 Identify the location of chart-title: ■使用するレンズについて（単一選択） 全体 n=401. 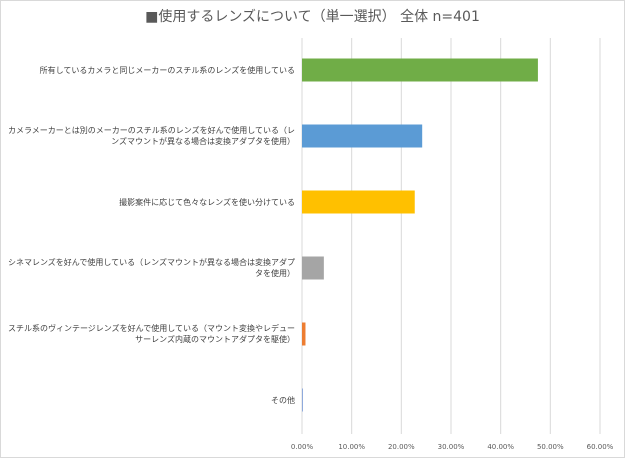
(312, 17).